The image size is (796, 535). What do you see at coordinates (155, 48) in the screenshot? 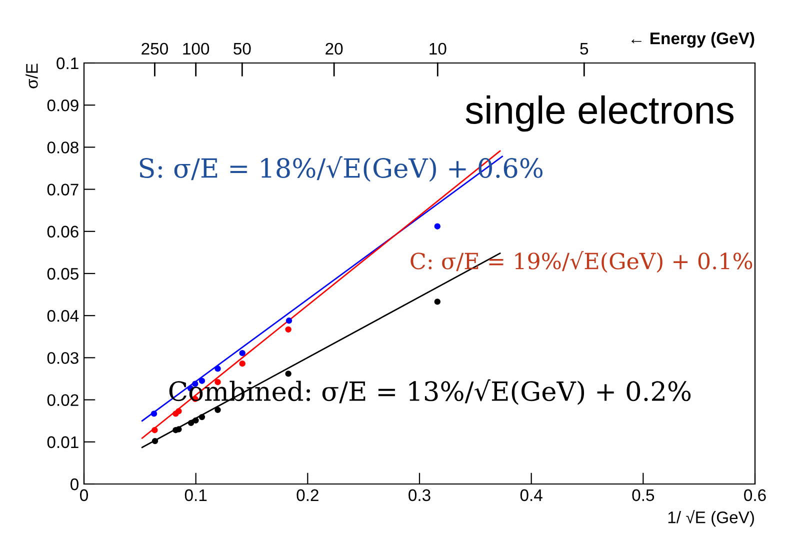
I see `text: 250` at bounding box center [155, 48].